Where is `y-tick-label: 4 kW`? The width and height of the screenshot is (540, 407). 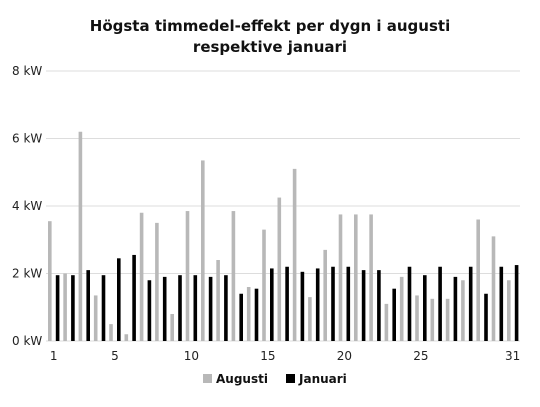
y-tick-label: 4 kW is located at coordinates (27, 206).